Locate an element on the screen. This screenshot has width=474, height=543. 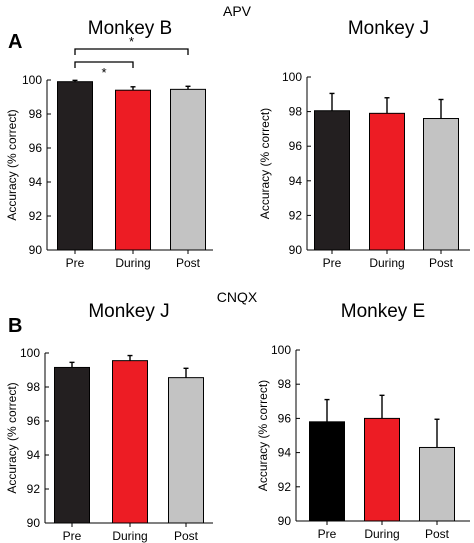
chart-title: Monkey B is located at coordinates (130, 28).